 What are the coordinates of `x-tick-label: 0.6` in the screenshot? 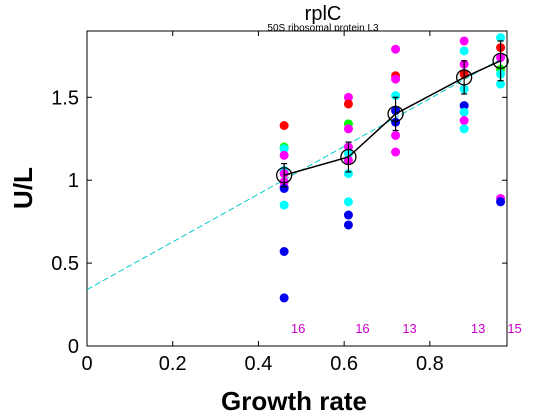 It's located at (344, 364).